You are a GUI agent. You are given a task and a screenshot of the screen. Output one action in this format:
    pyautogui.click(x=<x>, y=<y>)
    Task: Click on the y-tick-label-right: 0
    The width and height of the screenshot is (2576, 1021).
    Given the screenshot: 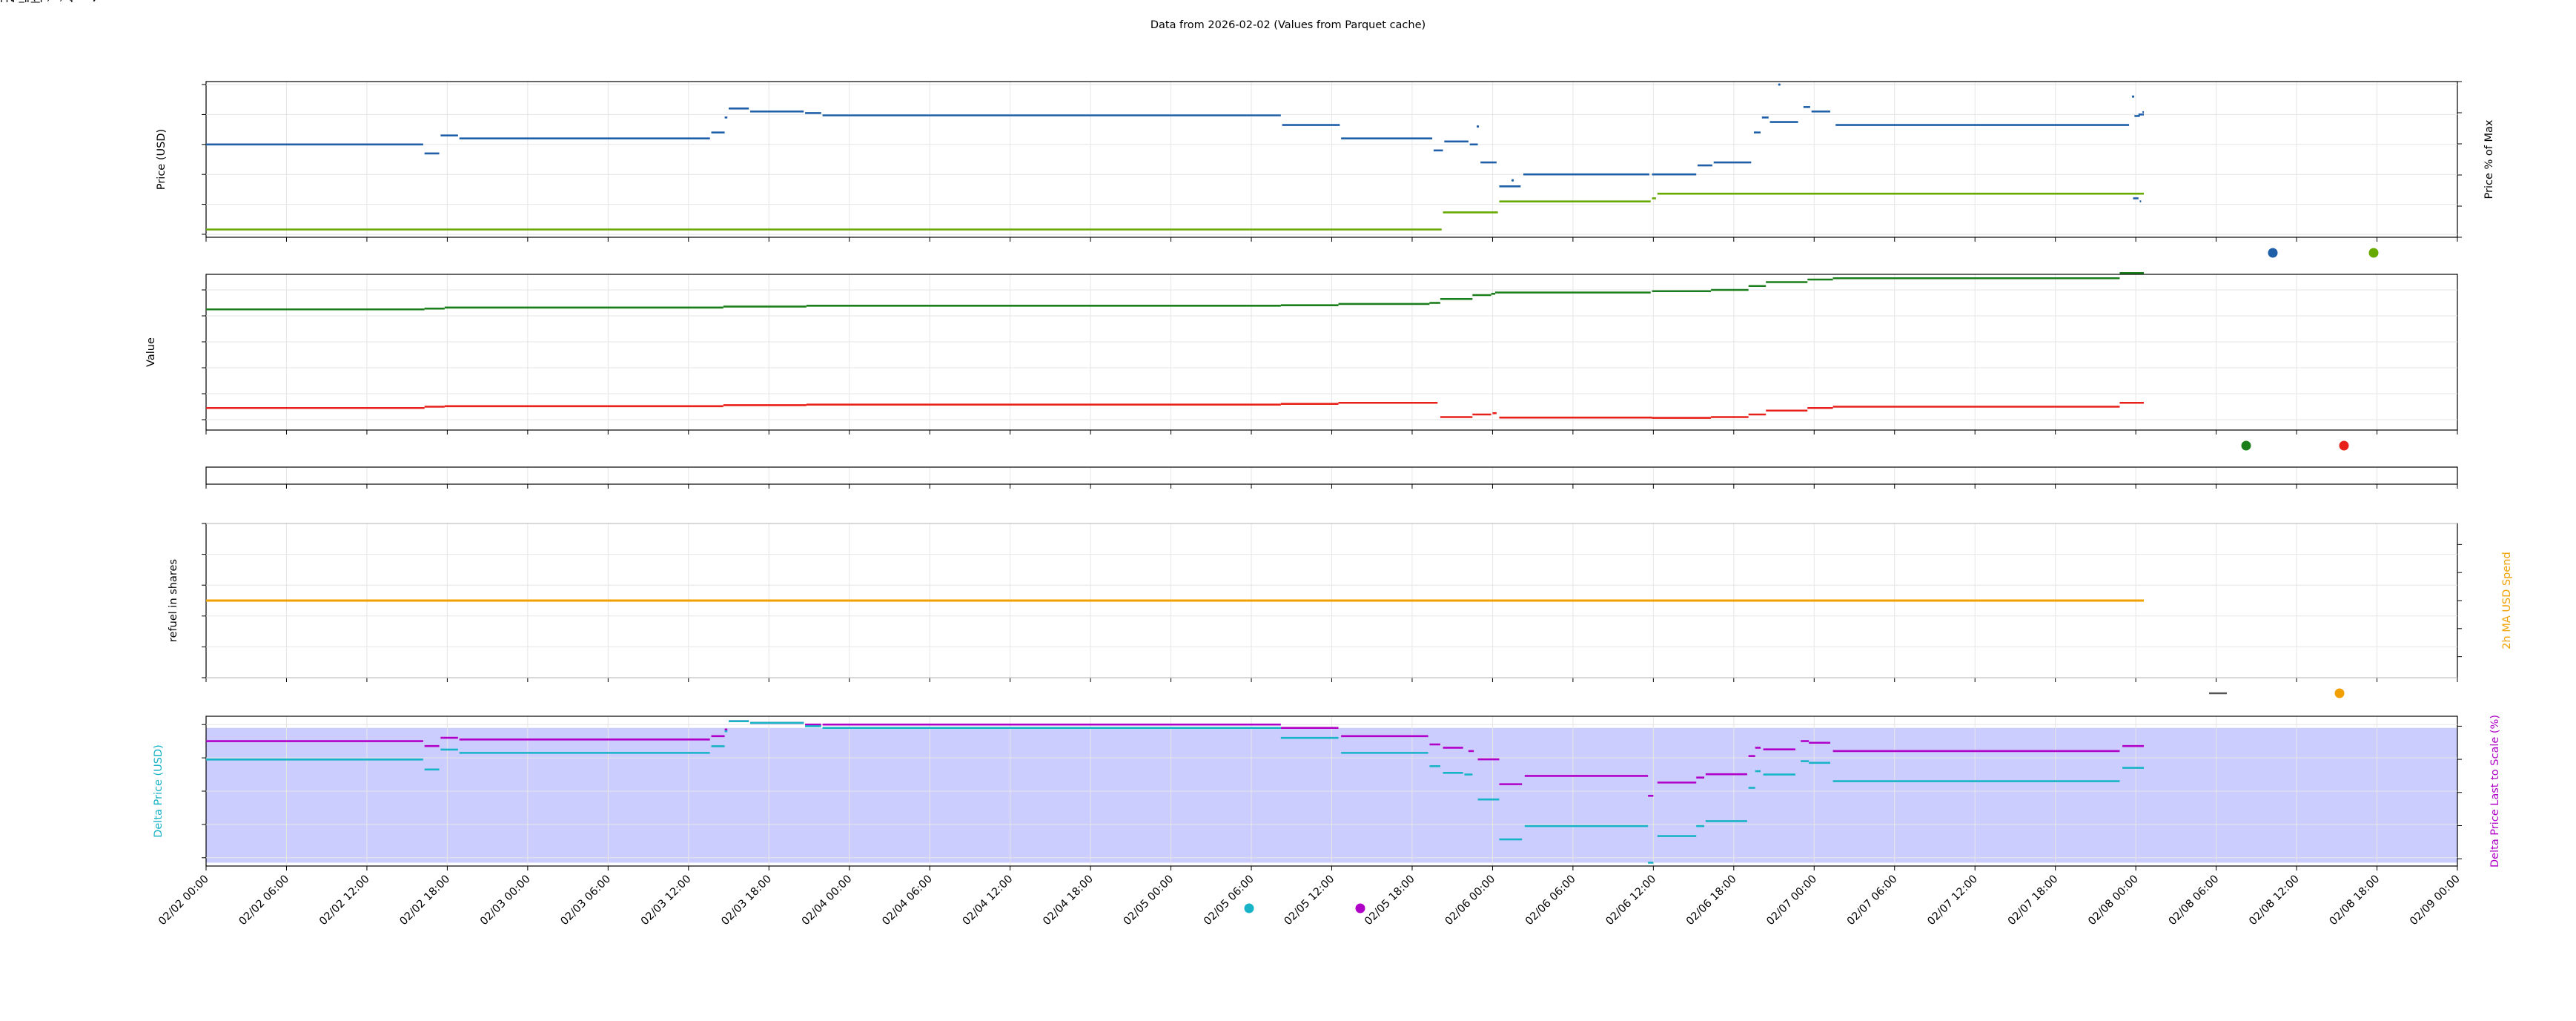 What is the action you would take?
    pyautogui.click(x=3, y=1)
    